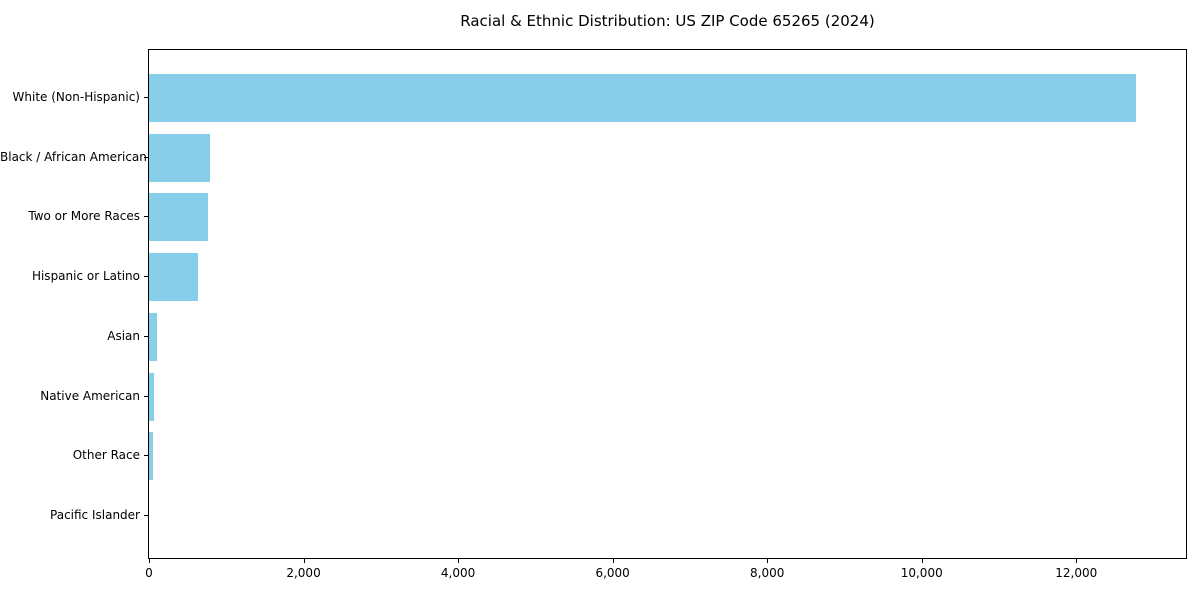 The image size is (1200, 600). What do you see at coordinates (95, 514) in the screenshot?
I see `y-label-pacific-islander: Pacific Islander` at bounding box center [95, 514].